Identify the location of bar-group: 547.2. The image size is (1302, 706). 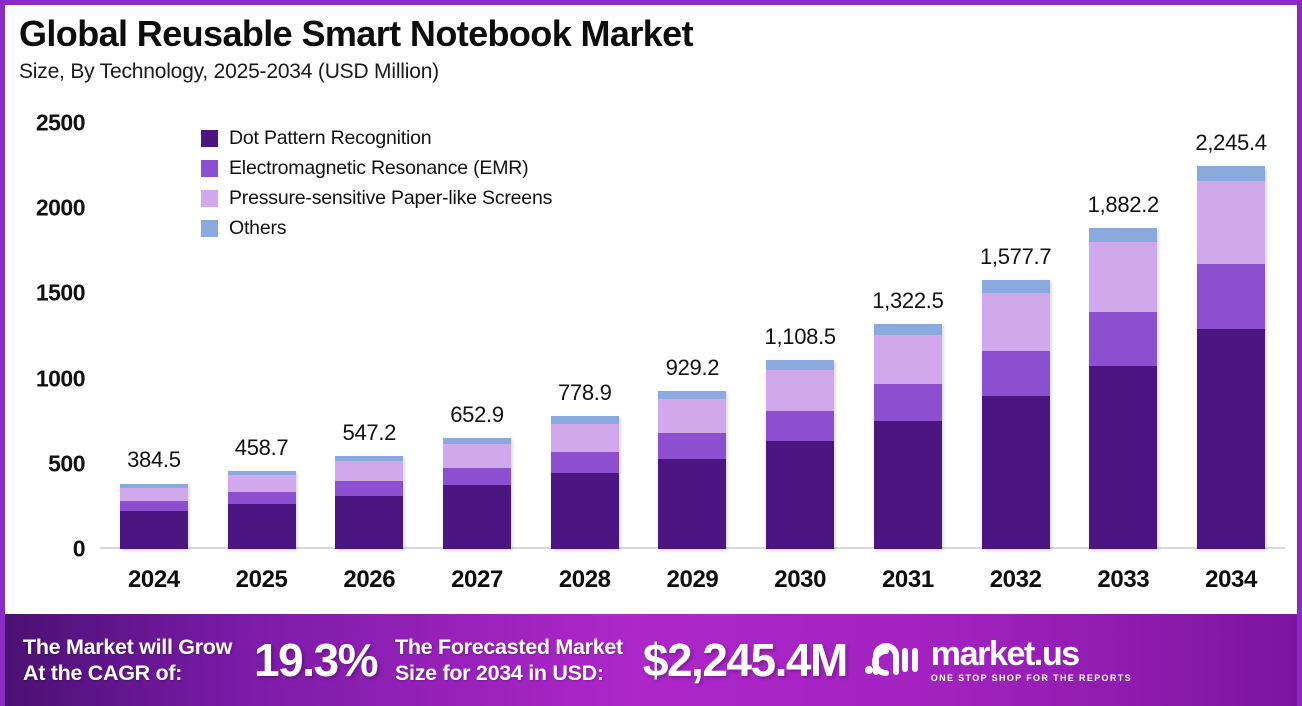
(369, 336).